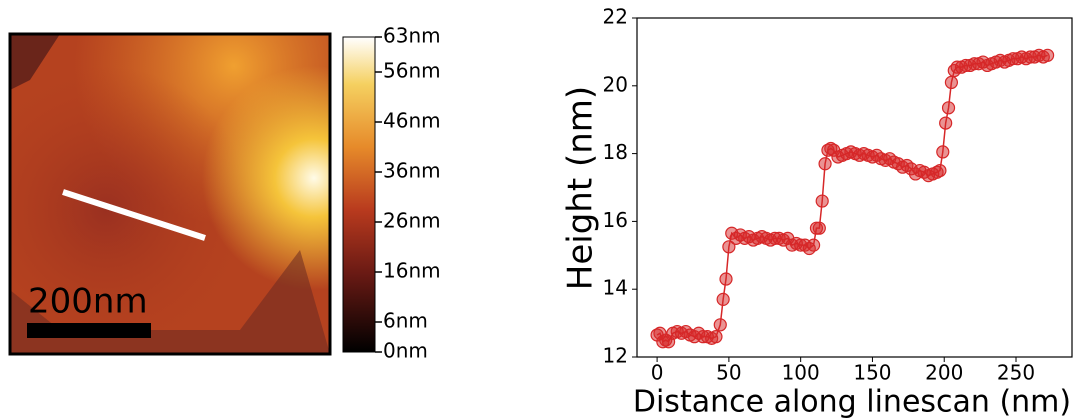 The height and width of the screenshot is (419, 1084). What do you see at coordinates (412, 221) in the screenshot?
I see `colorbar-tick-label: 26nm` at bounding box center [412, 221].